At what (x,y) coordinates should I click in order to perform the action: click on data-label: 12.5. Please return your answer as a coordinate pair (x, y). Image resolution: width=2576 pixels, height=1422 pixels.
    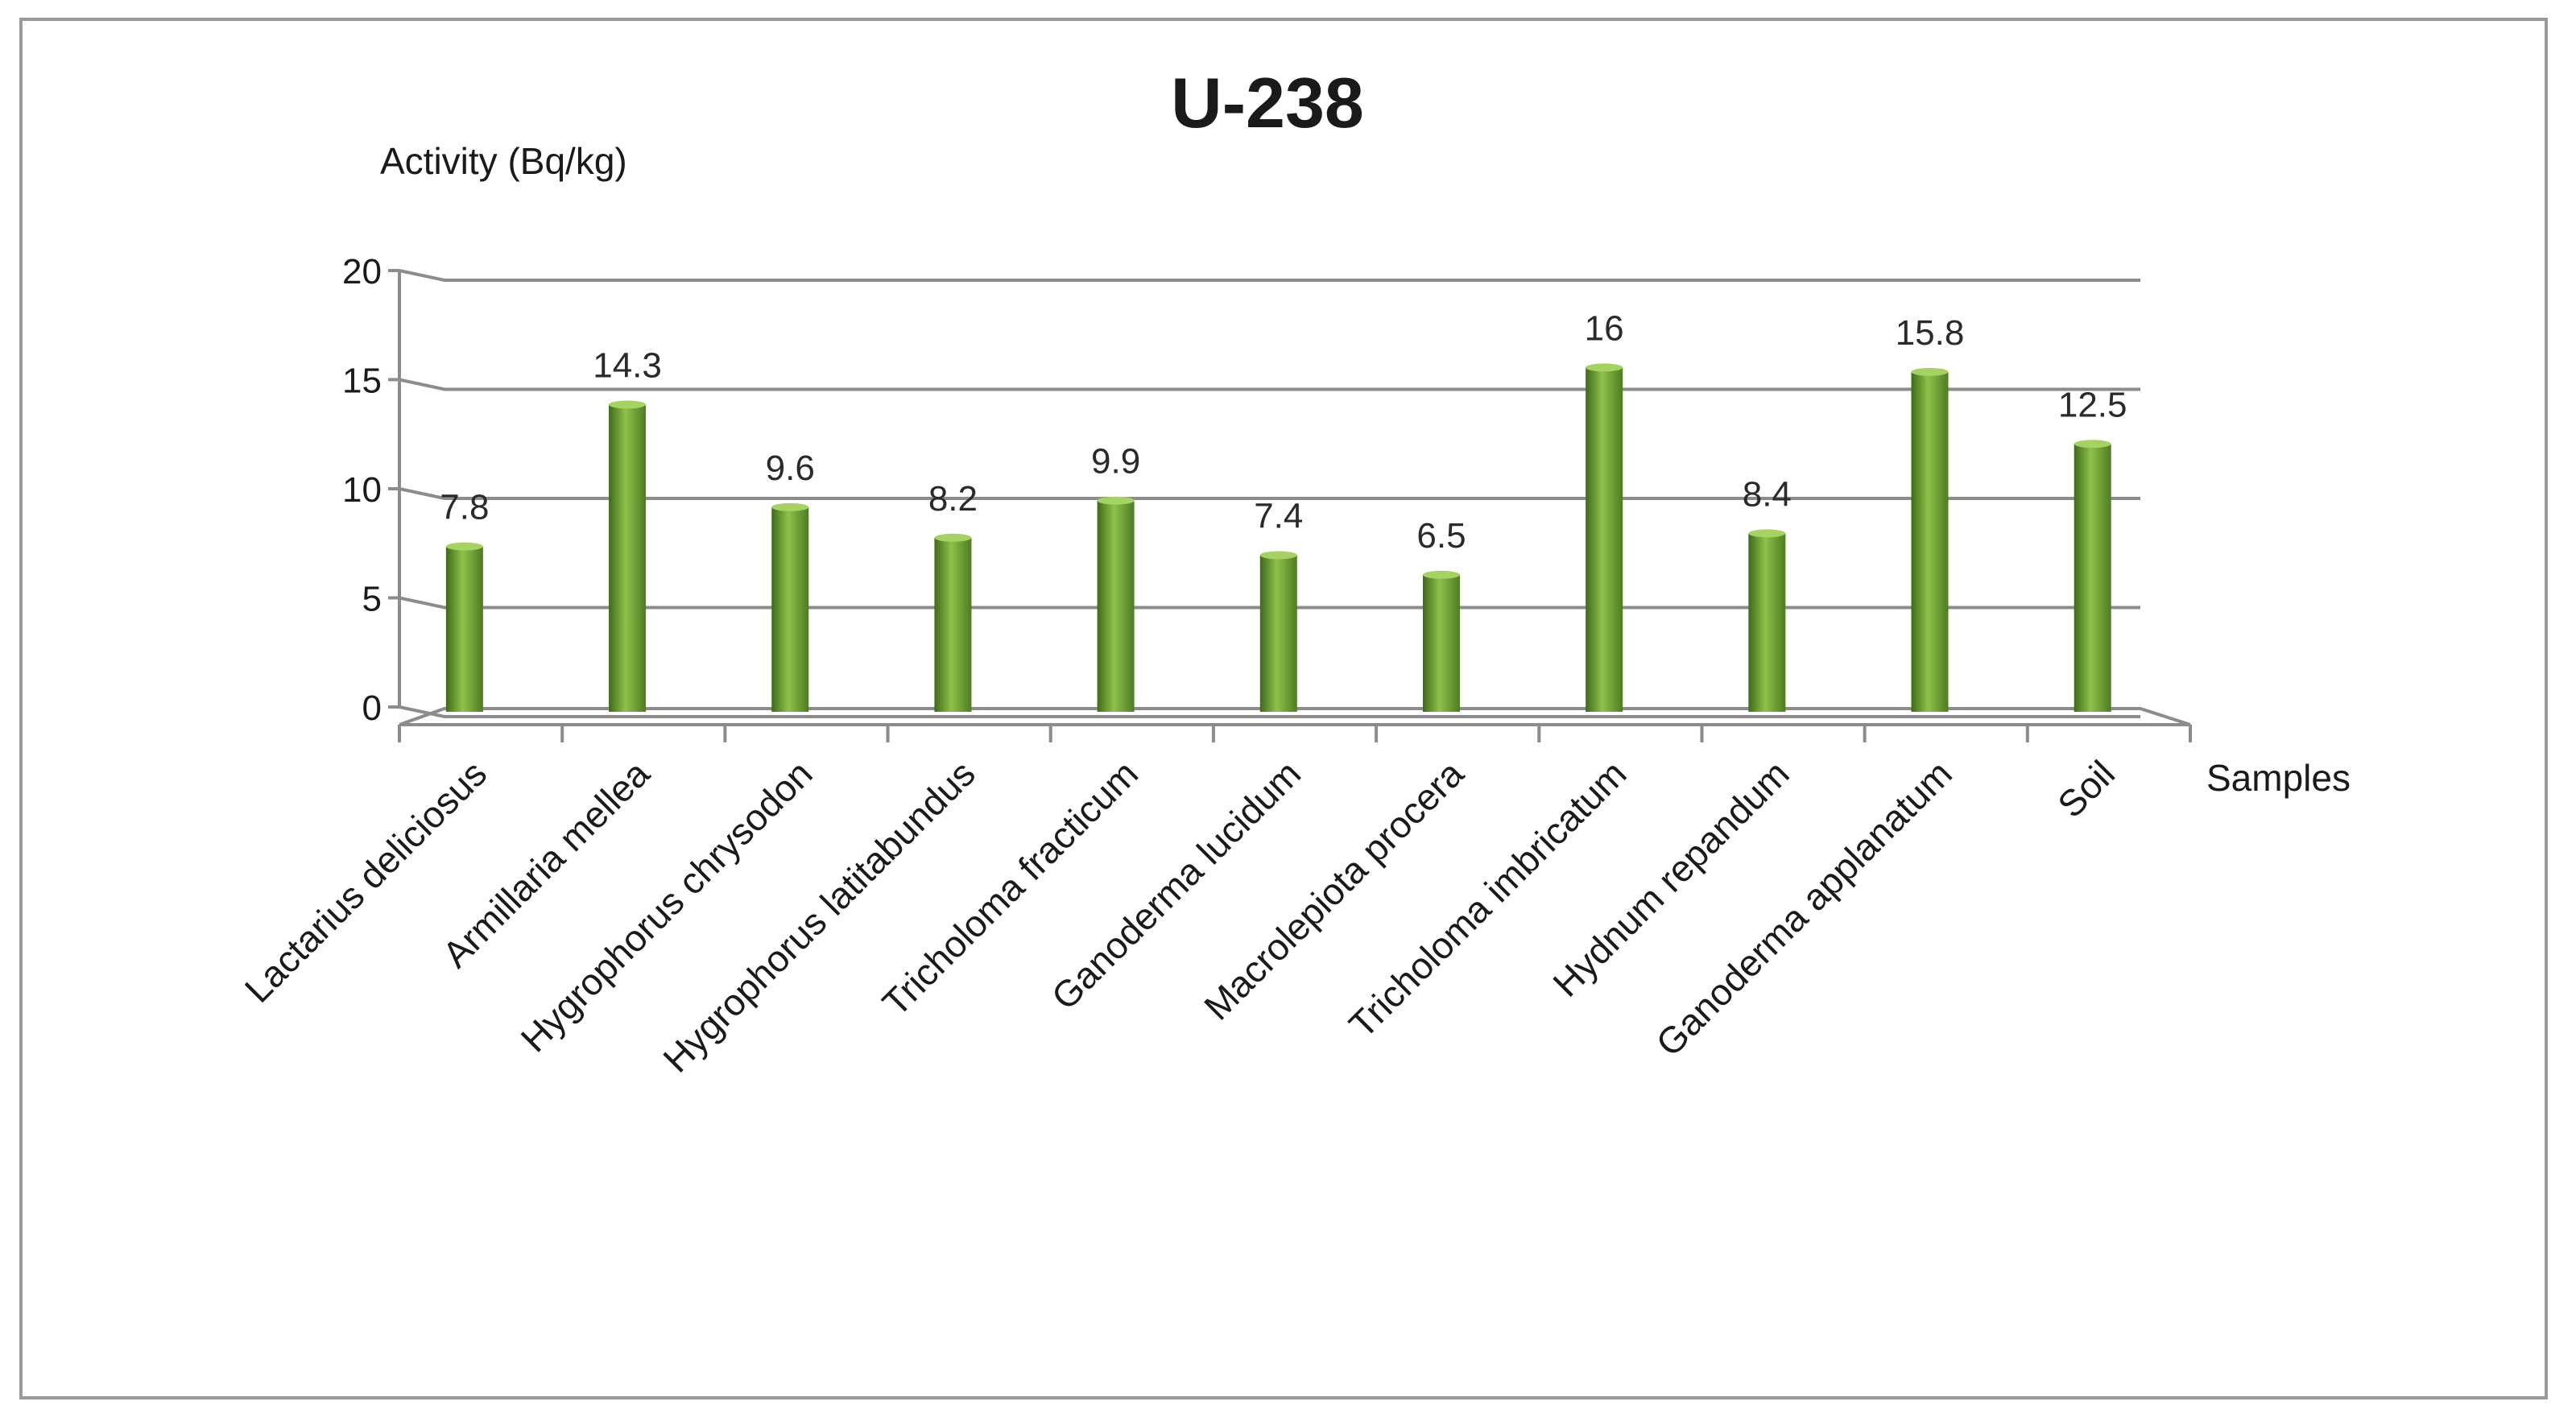
    Looking at the image, I should click on (2092, 404).